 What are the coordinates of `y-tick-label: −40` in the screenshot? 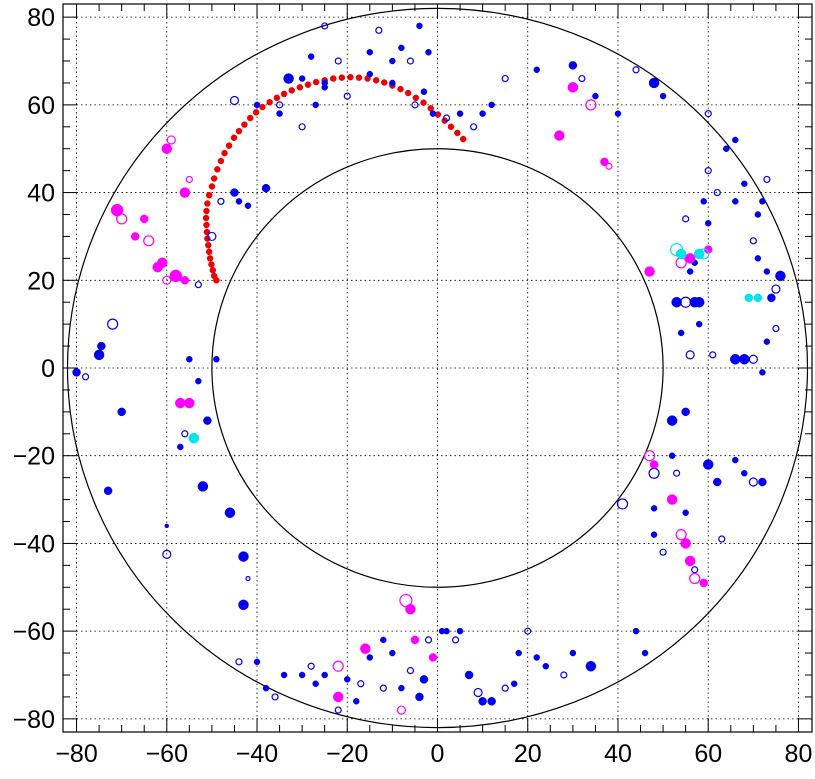 It's located at (34, 544).